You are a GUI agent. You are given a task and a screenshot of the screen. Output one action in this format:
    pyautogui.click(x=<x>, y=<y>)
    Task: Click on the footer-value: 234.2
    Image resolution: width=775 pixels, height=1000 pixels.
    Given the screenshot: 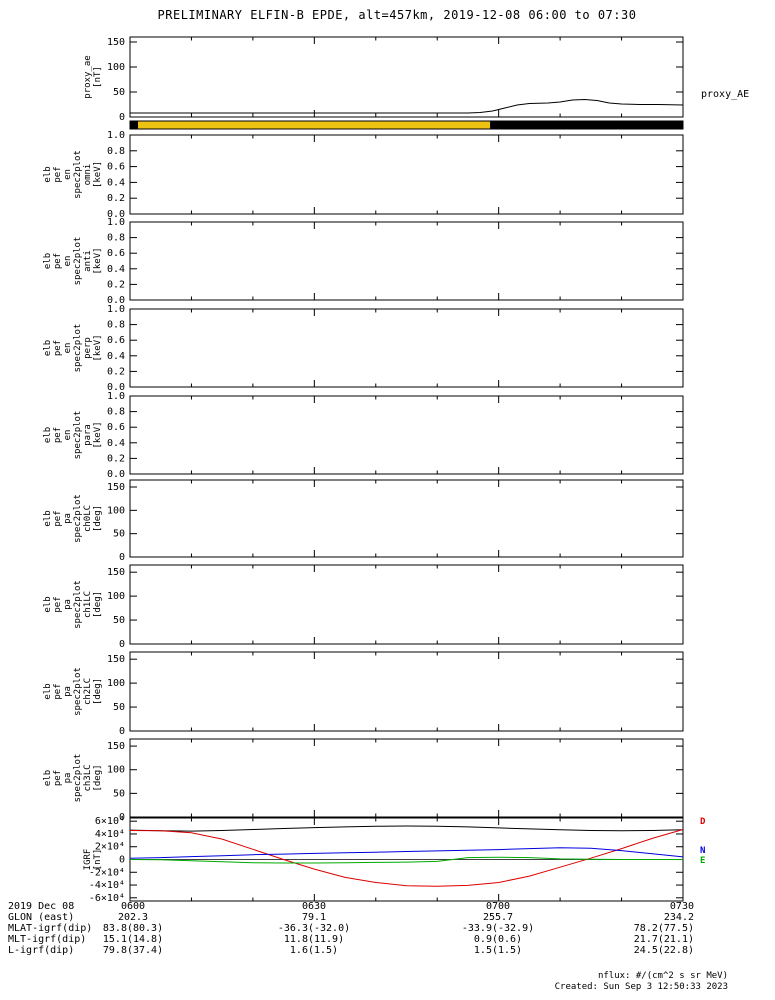 What is the action you would take?
    pyautogui.click(x=678, y=917)
    